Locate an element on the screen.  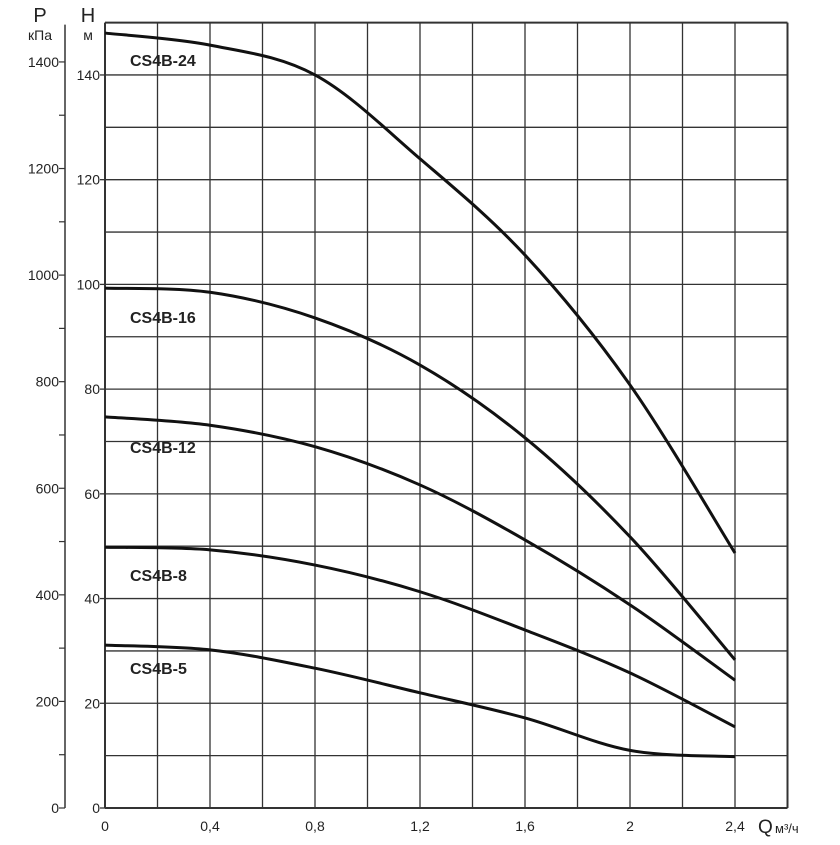
series-labels: CS4B-24 CS4B-16 CS4B-12 CS4B-8 CS4B-5 is located at coordinates (163, 365).